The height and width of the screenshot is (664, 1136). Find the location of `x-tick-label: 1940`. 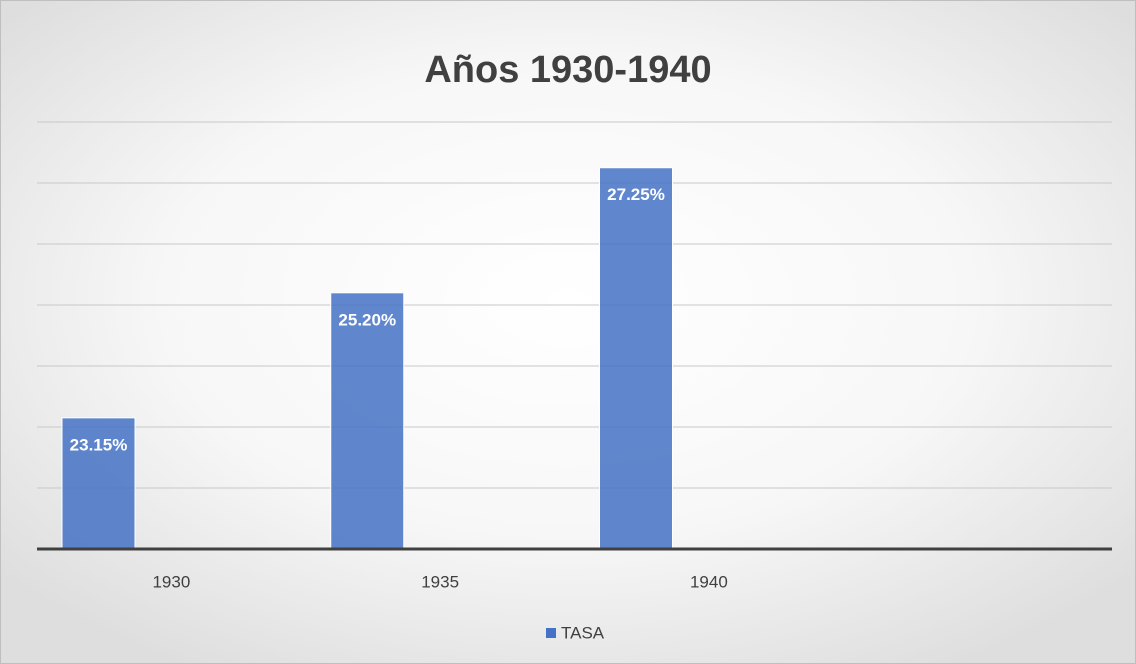

x-tick-label: 1940 is located at coordinates (709, 581).